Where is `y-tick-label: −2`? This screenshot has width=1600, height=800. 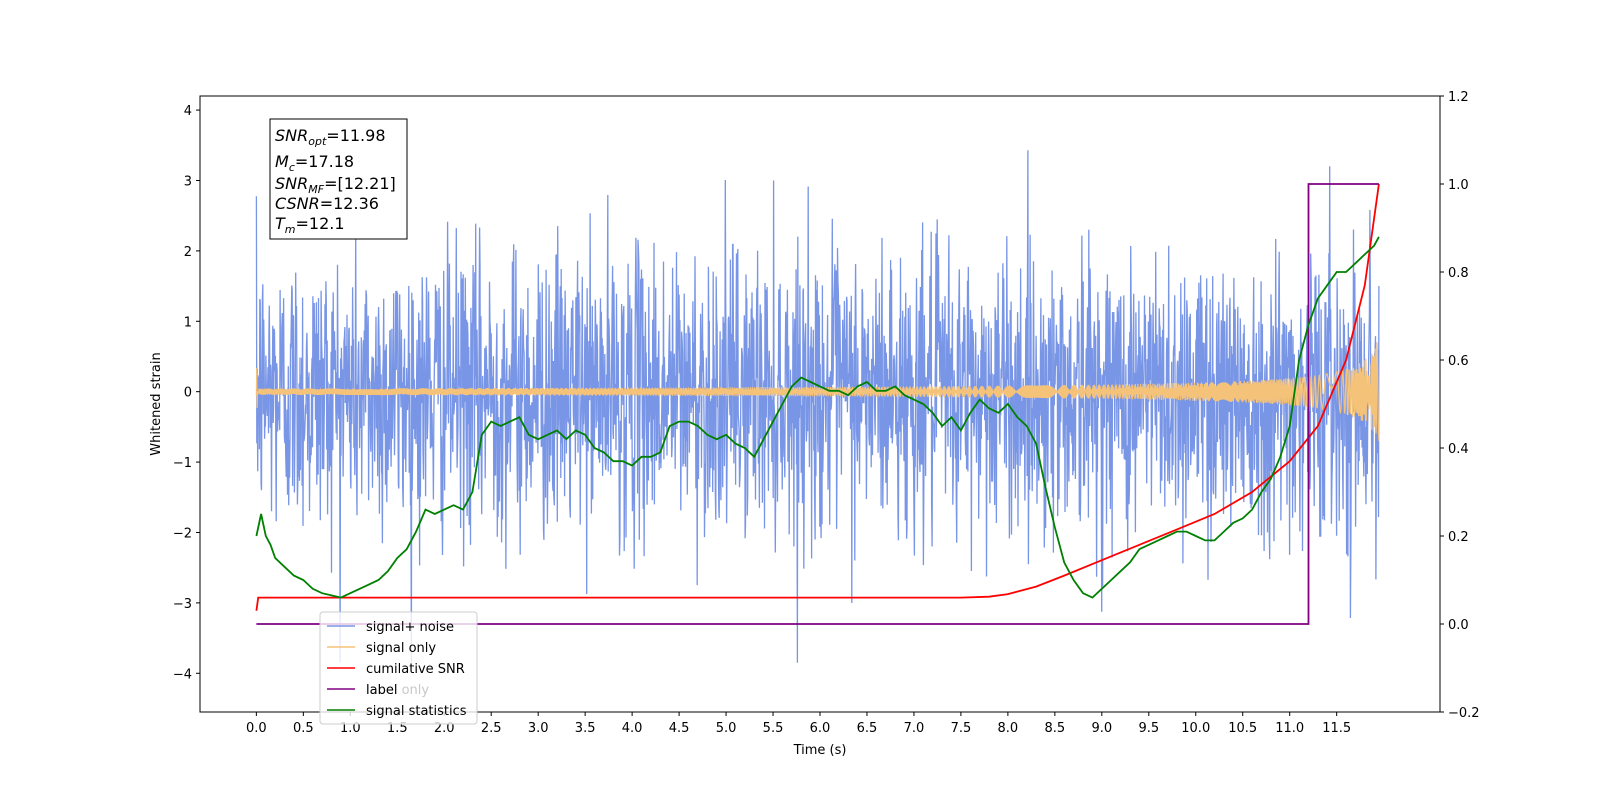
y-tick-label: −2 is located at coordinates (182, 533).